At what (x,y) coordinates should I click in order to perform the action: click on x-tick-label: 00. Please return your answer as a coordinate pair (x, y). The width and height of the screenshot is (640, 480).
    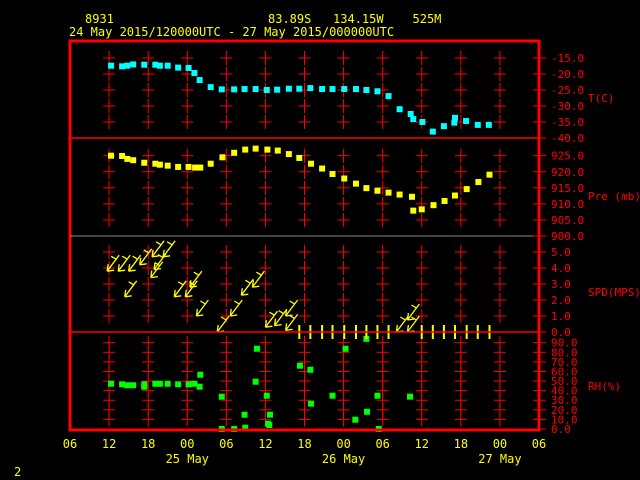
    Looking at the image, I should click on (187, 444).